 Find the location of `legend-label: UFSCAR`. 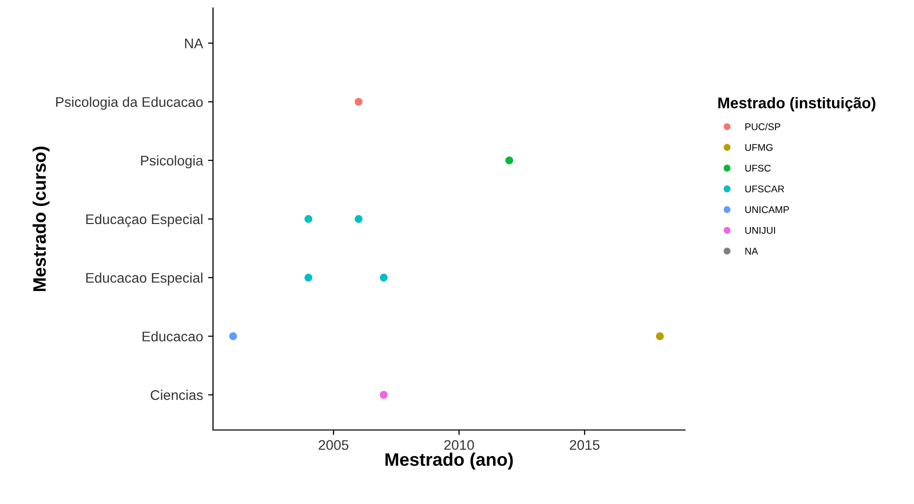

legend-label: UFSCAR is located at coordinates (764, 188).